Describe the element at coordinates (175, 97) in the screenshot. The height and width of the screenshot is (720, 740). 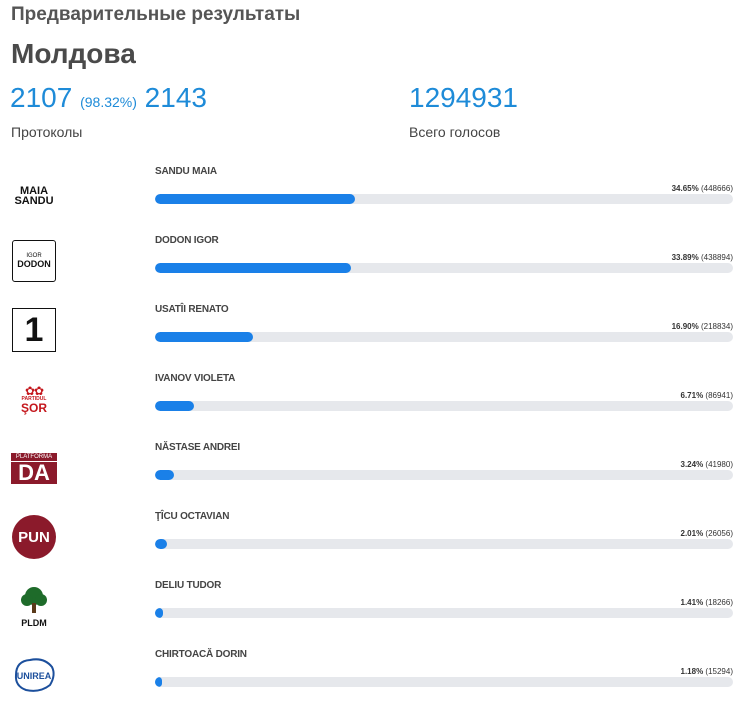
I see `protocols-total: 2143` at that location.